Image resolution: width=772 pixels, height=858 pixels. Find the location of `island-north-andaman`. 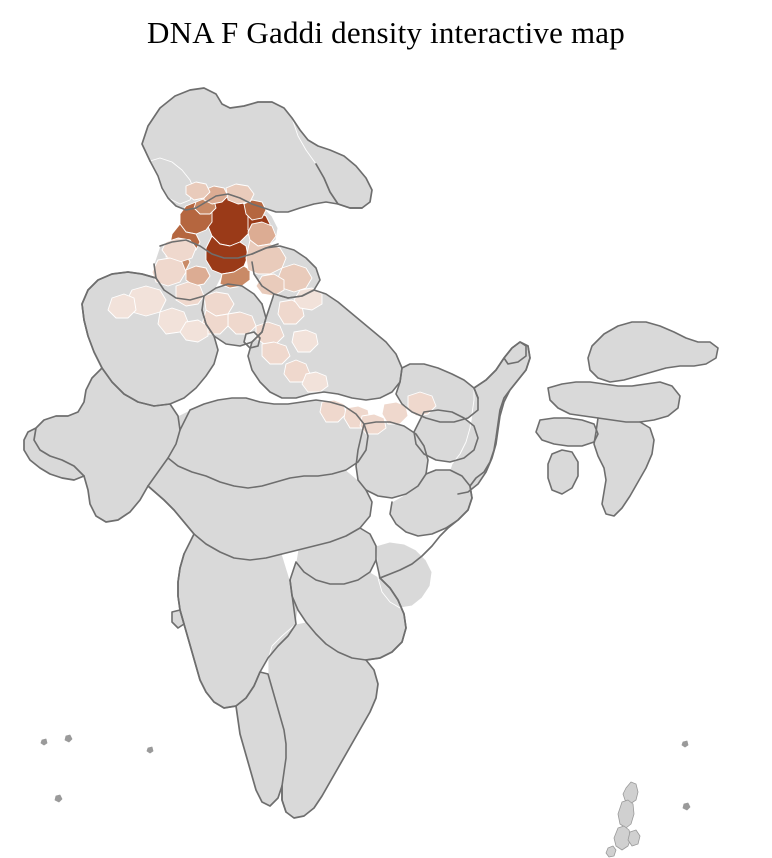

island-north-andaman is located at coordinates (630, 793).